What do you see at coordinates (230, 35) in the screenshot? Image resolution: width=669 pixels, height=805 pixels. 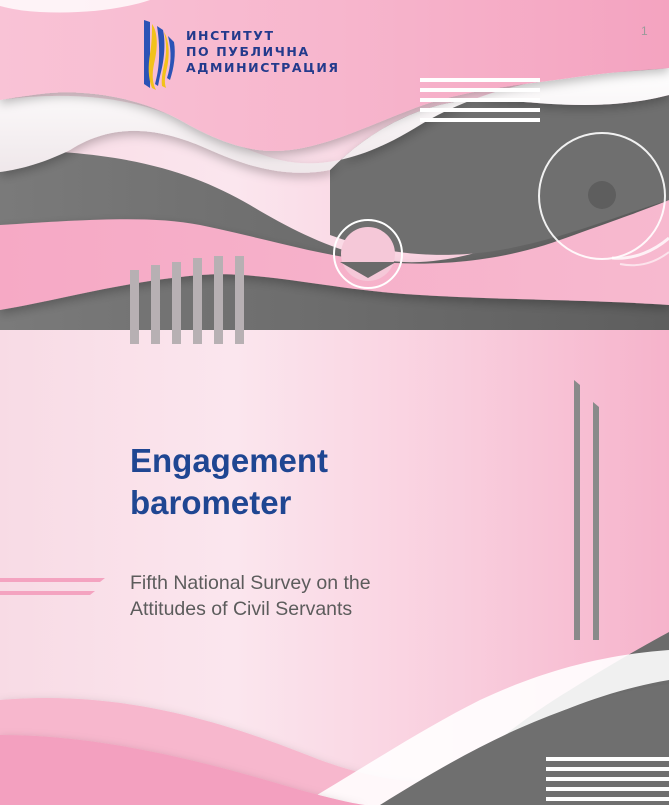 I see `logo-line-1: ИНСТИТУТ` at bounding box center [230, 35].